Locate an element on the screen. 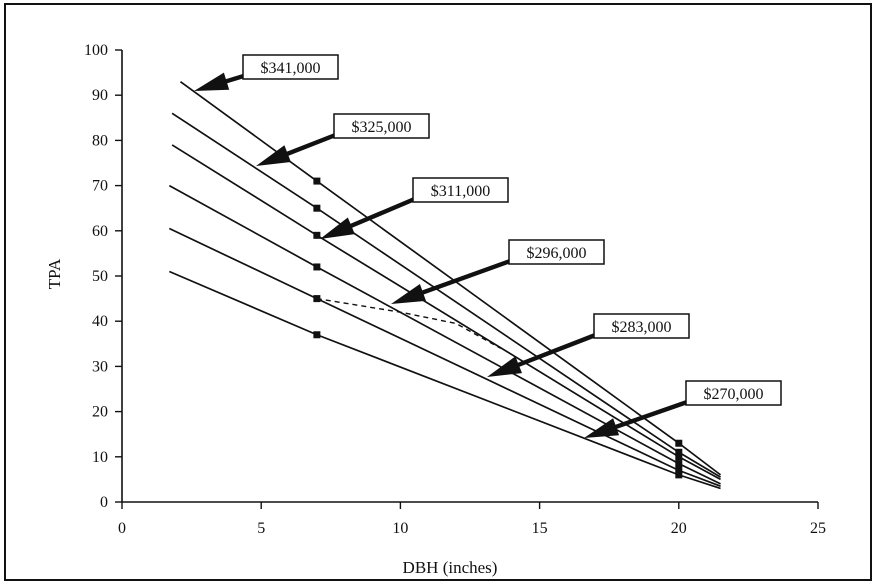 This screenshot has height=585, width=878. y-axis-title: TPA is located at coordinates (54, 273).